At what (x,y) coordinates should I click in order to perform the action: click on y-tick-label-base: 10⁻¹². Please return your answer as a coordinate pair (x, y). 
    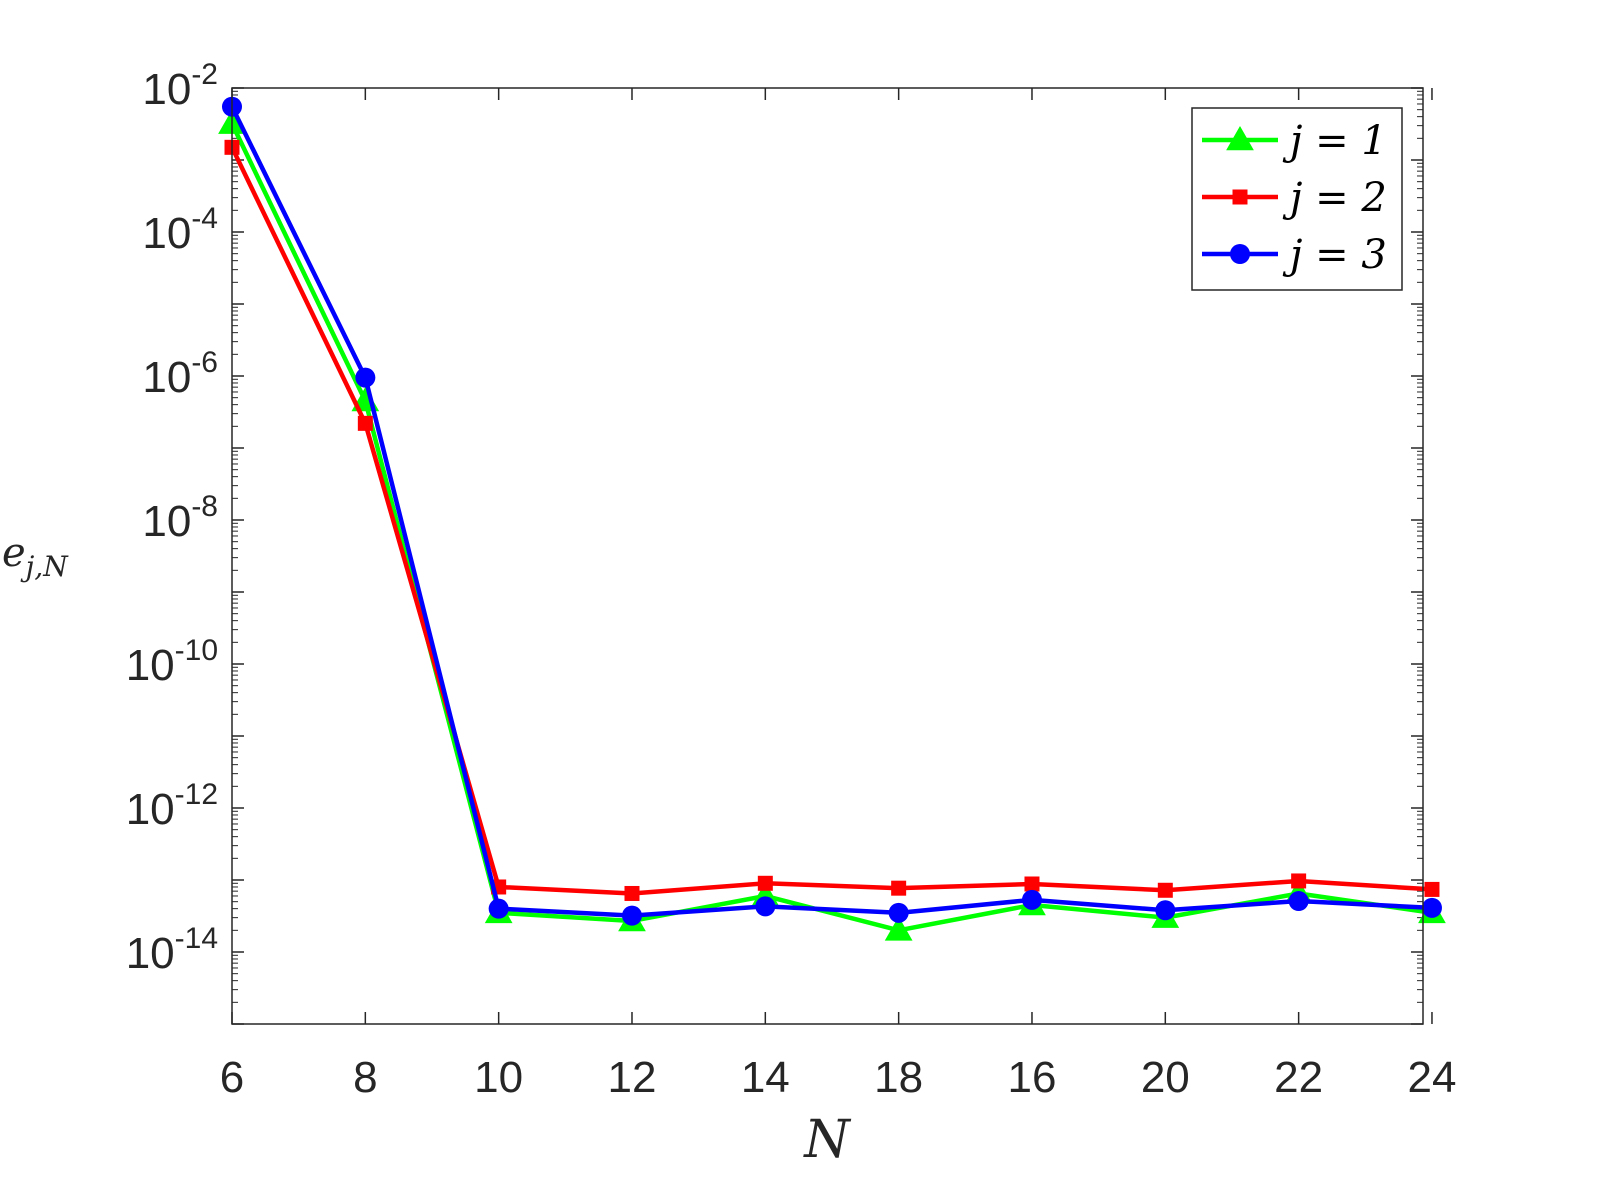
    Looking at the image, I should click on (172, 806).